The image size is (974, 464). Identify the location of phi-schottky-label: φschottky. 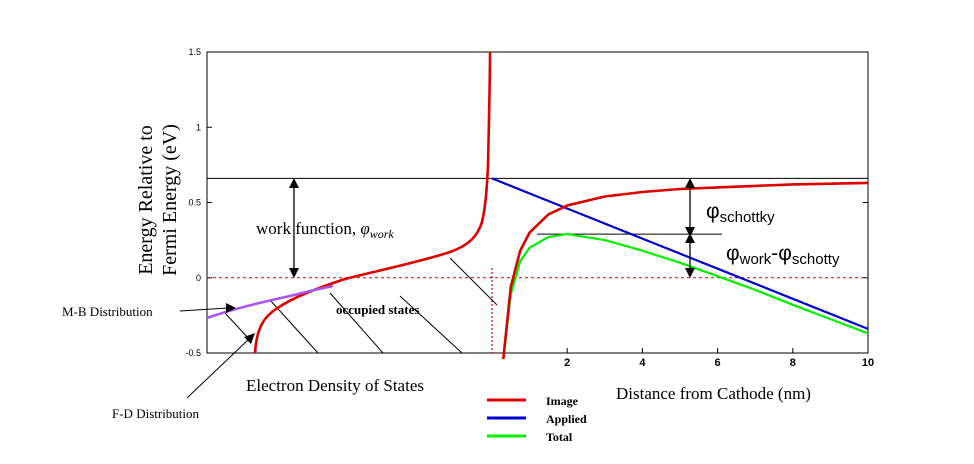
(740, 213).